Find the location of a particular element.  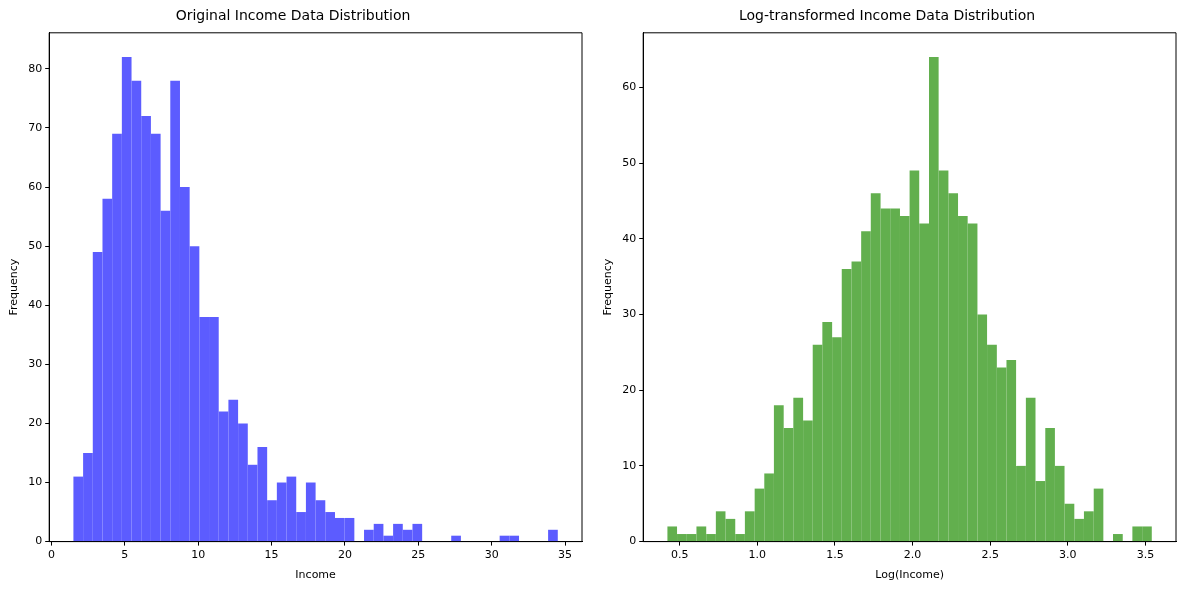

y-tick-label: 80 is located at coordinates (35, 68).